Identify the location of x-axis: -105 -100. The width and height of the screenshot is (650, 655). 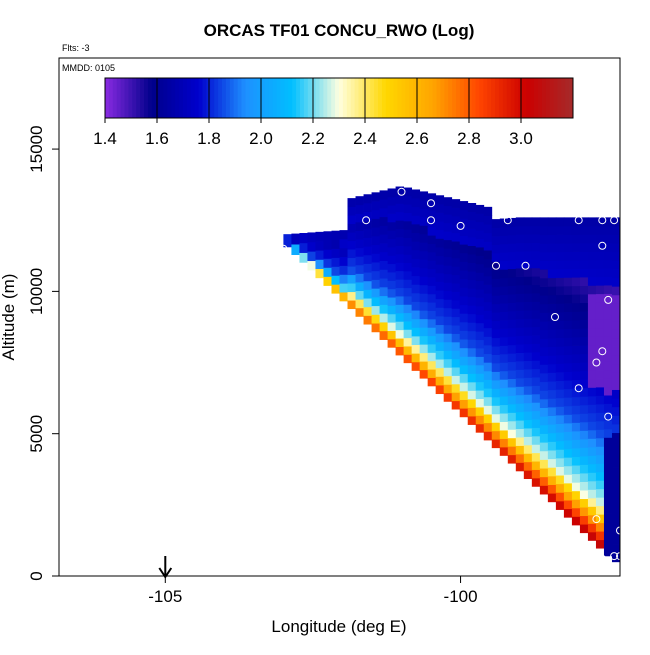
(313, 591).